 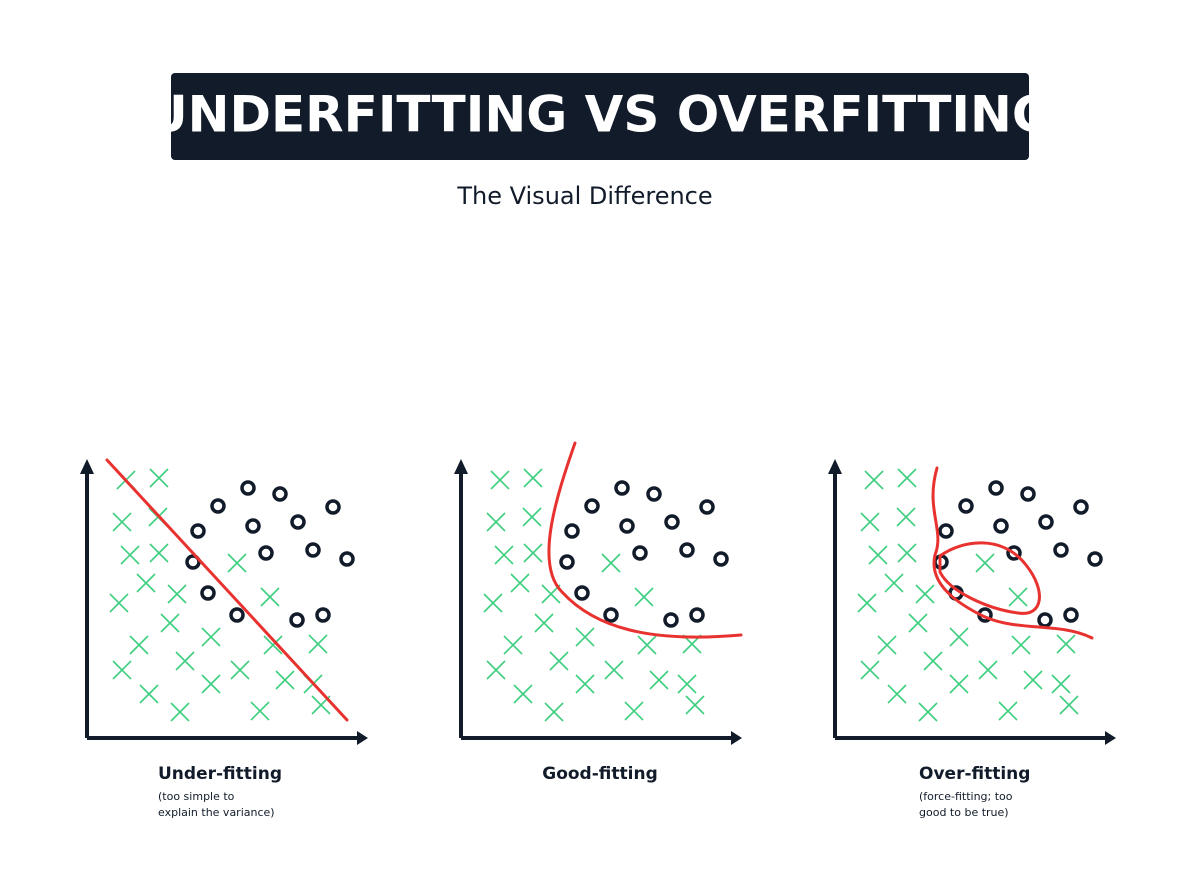 I want to click on panel-label: Good-fitting, so click(x=600, y=774).